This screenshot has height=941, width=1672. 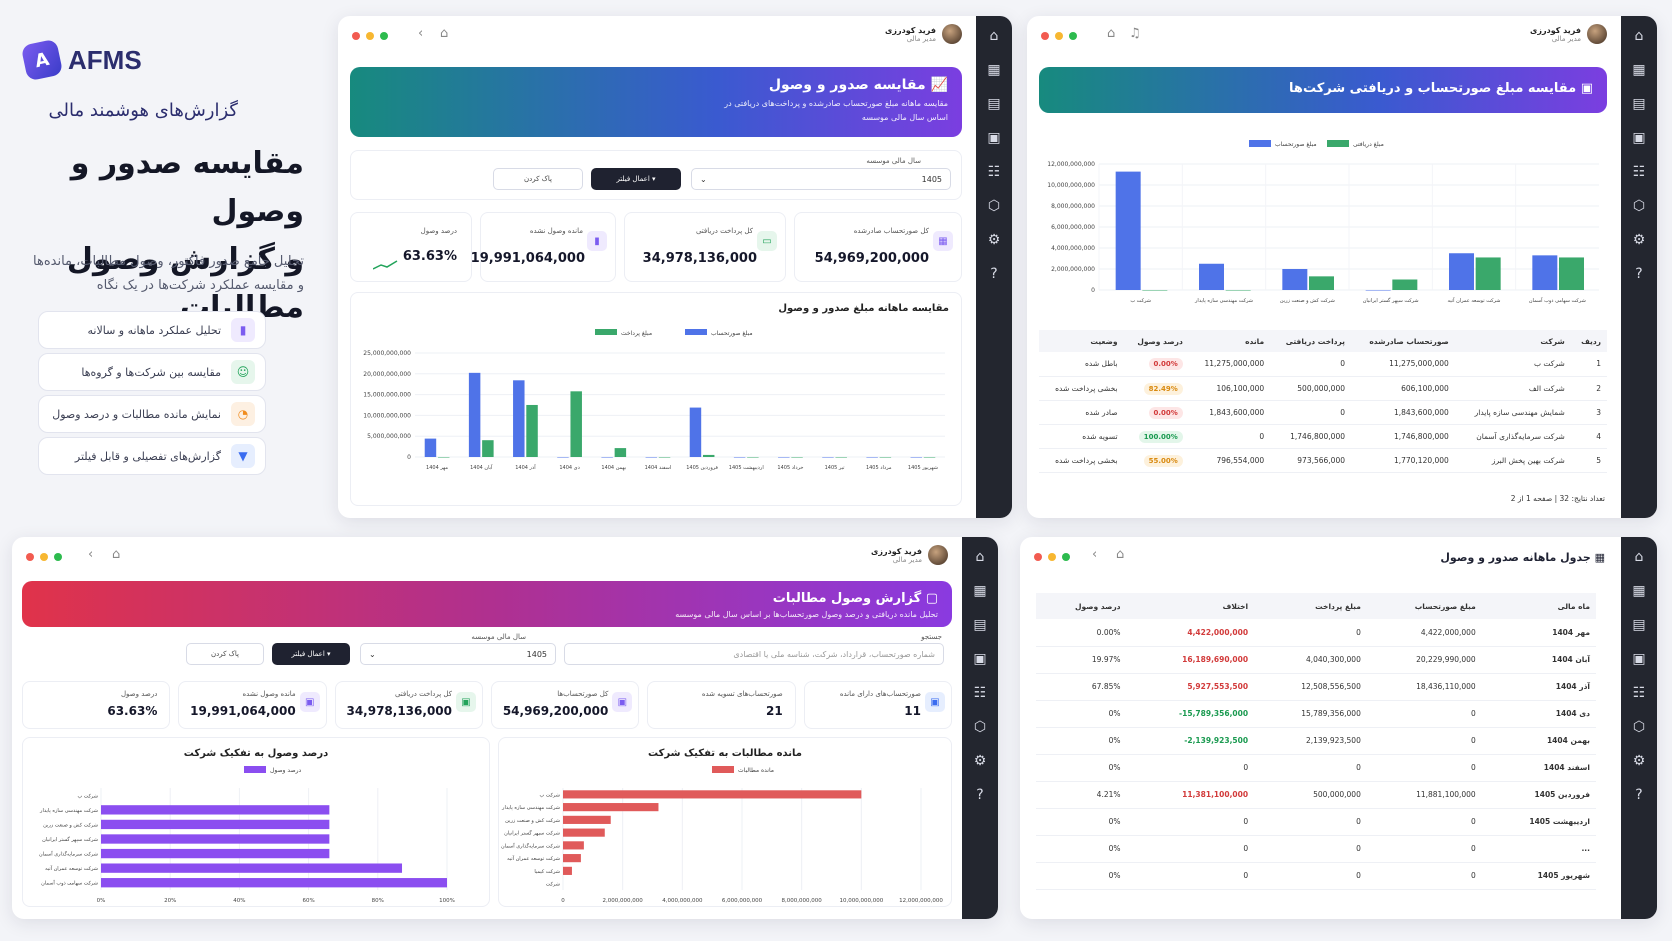 I want to click on column-header: شرکت, so click(x=1512, y=341).